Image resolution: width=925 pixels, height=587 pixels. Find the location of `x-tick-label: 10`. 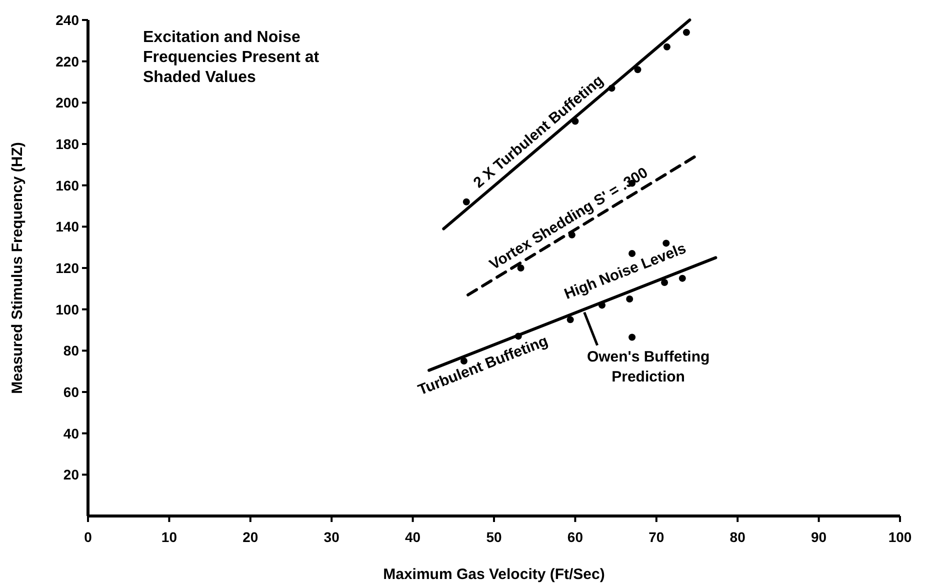

x-tick-label: 10 is located at coordinates (169, 537).